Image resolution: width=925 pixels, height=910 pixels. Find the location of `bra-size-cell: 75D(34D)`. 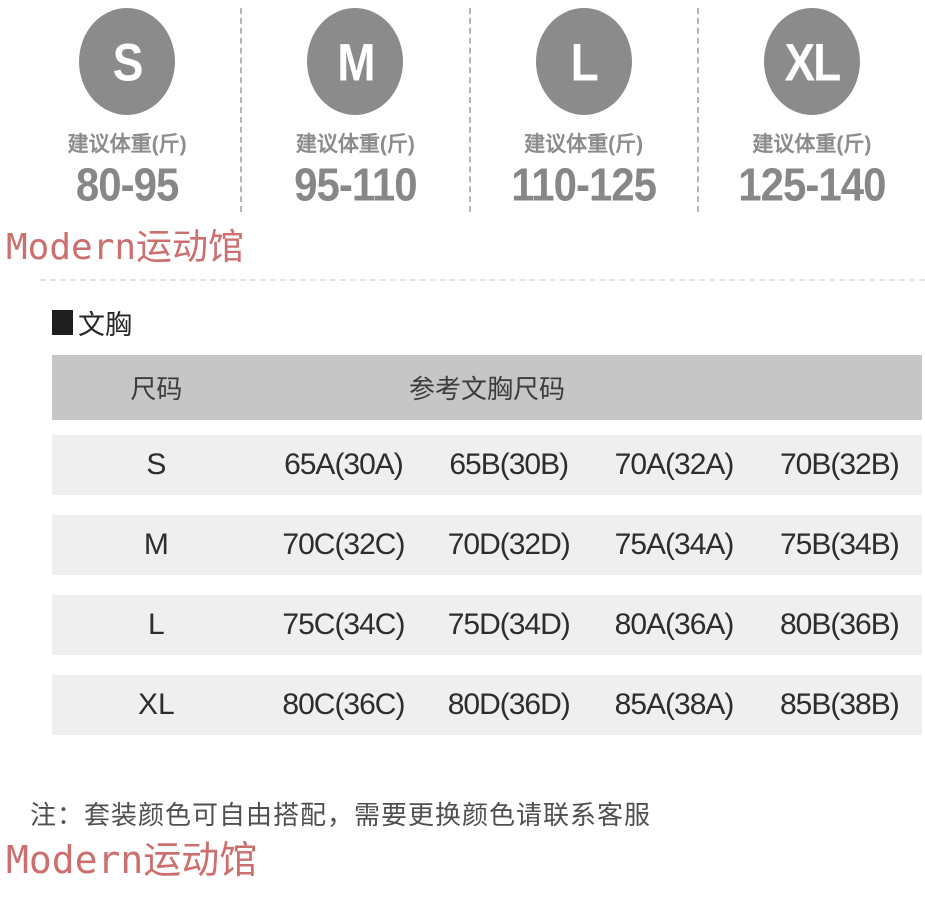

bra-size-cell: 75D(34D) is located at coordinates (509, 625).